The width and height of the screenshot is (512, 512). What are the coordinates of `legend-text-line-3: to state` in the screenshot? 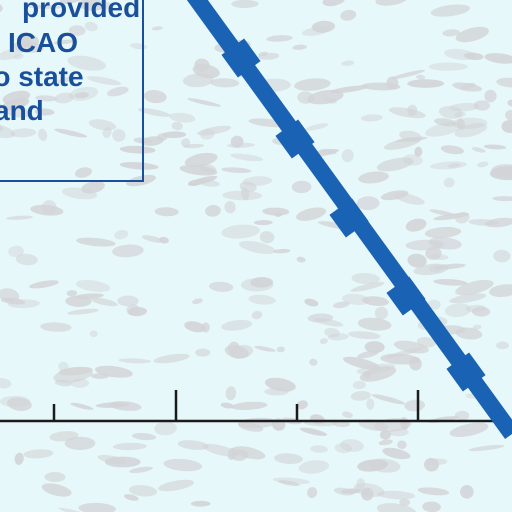 It's located at (42, 76).